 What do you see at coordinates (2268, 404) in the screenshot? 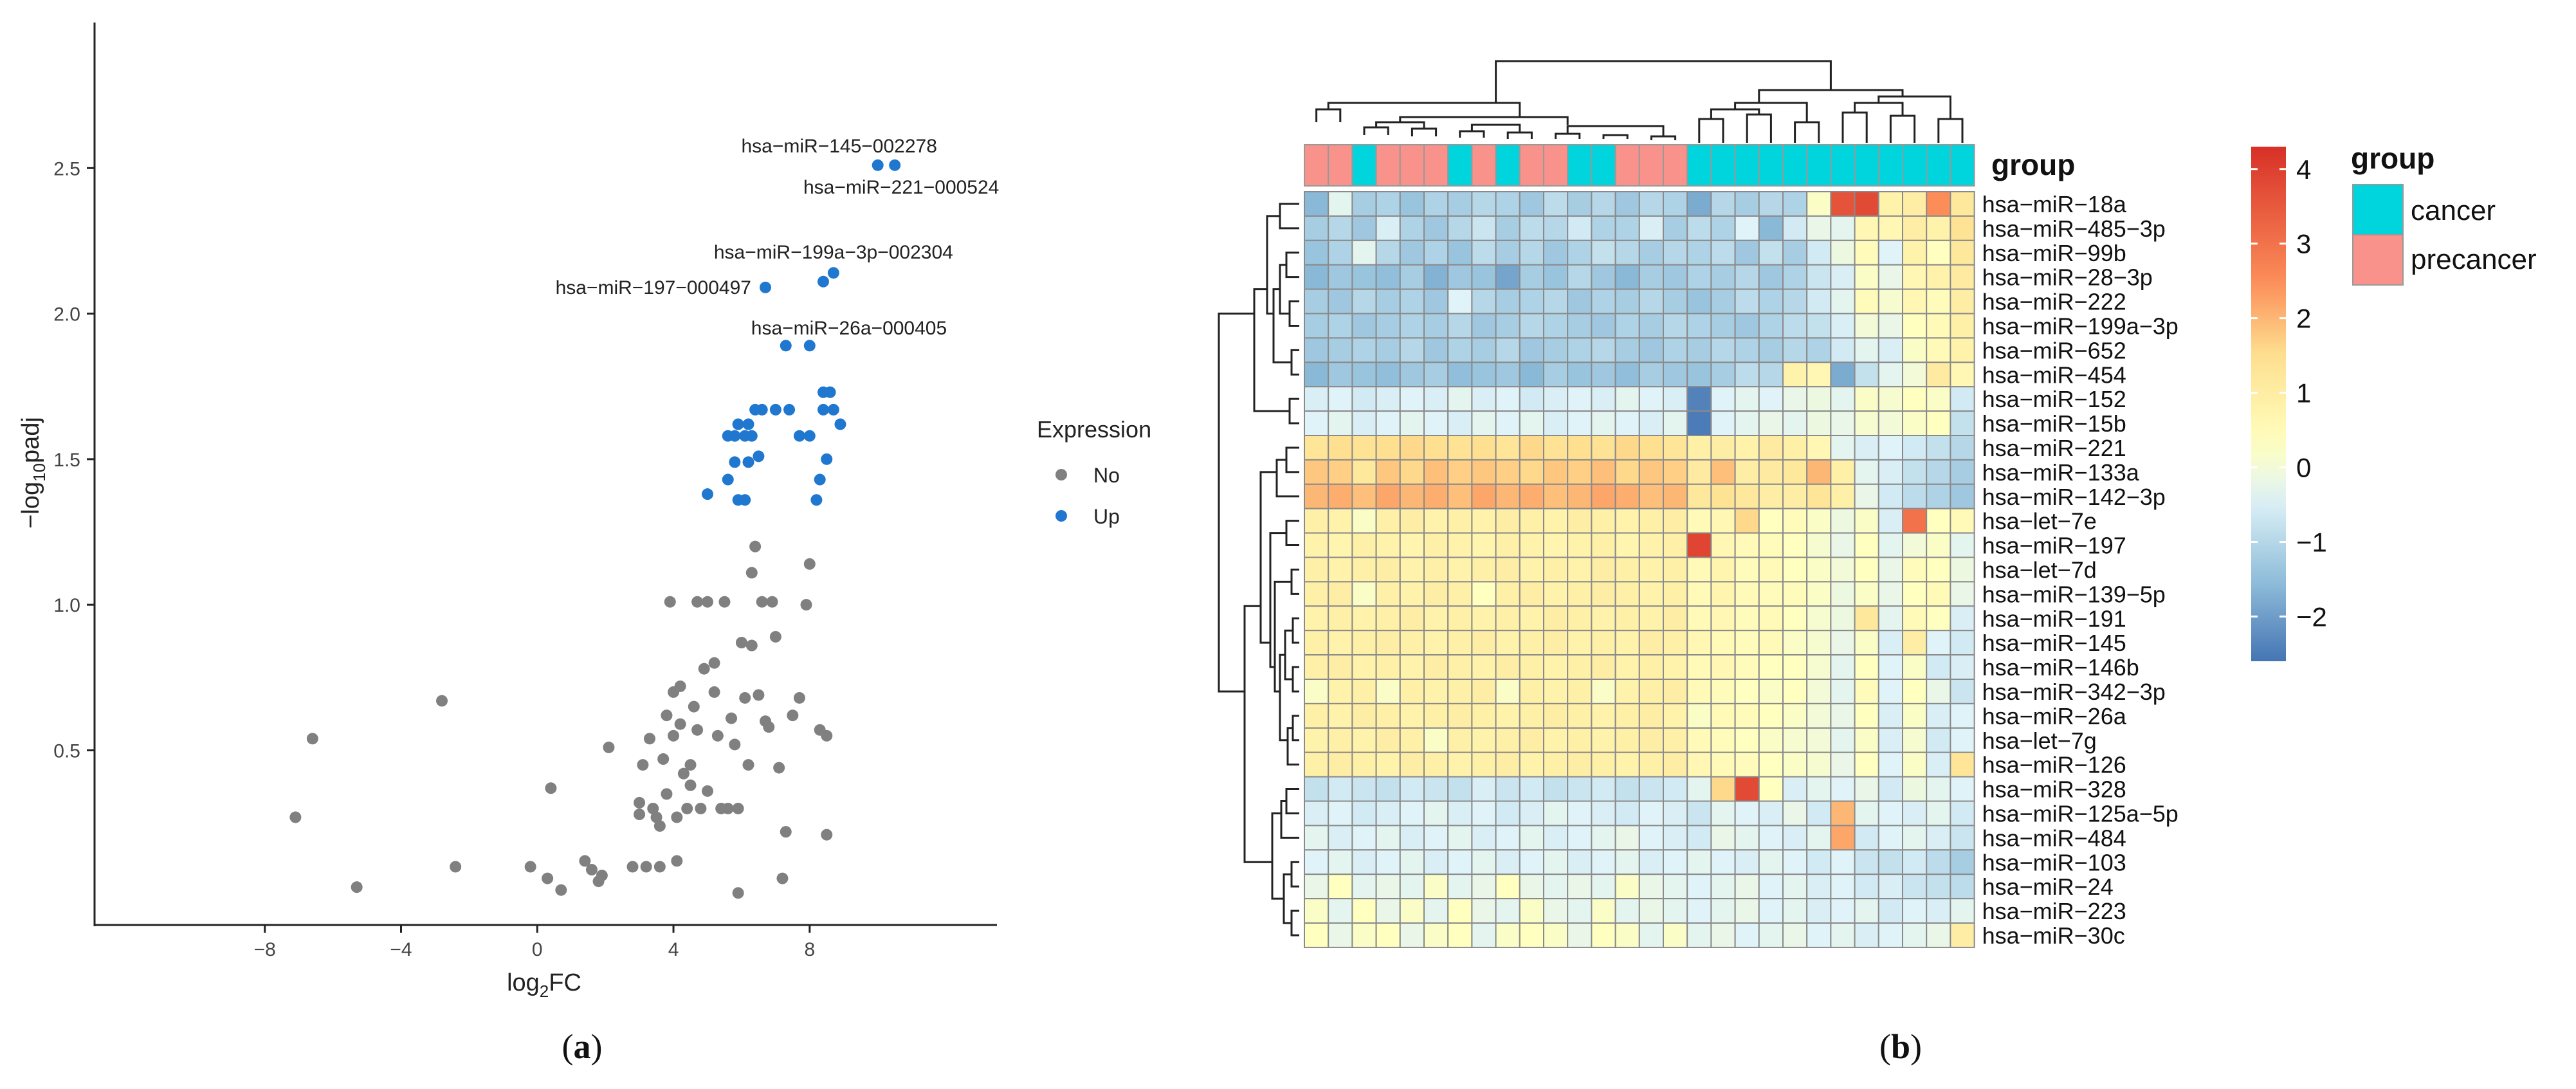
I see `colorbar` at bounding box center [2268, 404].